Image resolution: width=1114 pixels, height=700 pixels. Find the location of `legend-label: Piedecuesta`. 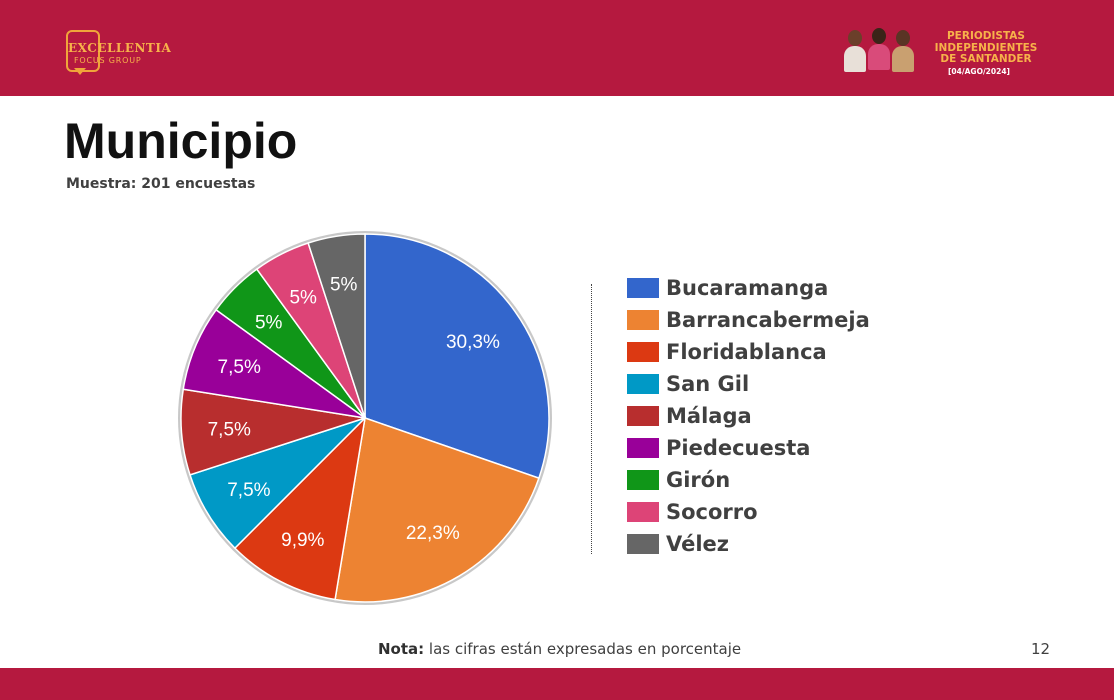

legend-label: Piedecuesta is located at coordinates (738, 448).